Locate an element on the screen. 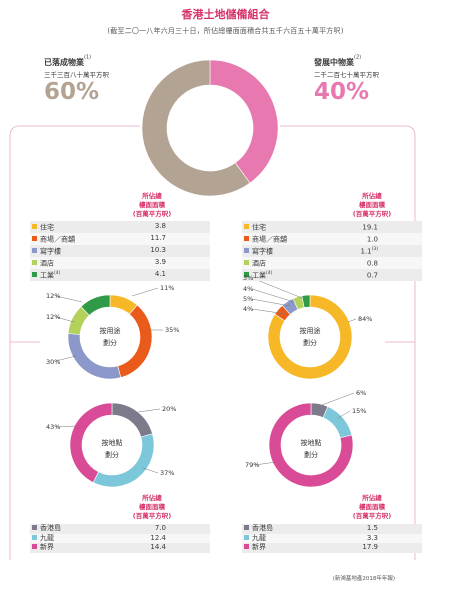 This screenshot has height=600, width=451. main-donut is located at coordinates (210, 128).